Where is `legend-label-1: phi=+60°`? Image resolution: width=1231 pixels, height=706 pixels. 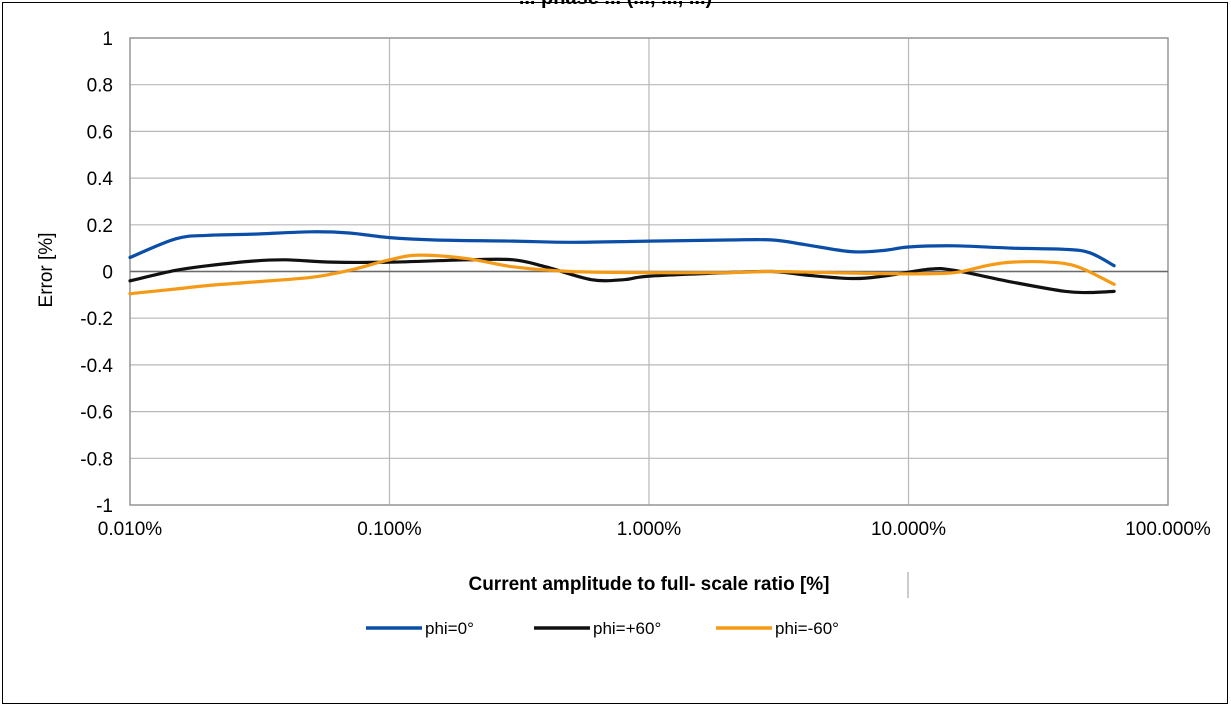 legend-label-1: phi=+60° is located at coordinates (627, 628).